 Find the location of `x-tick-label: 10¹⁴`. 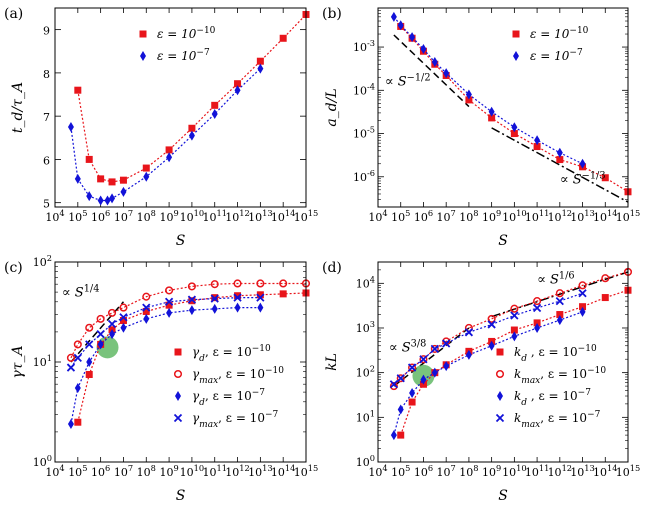

x-tick-label: 10¹⁴ is located at coordinates (283, 216).